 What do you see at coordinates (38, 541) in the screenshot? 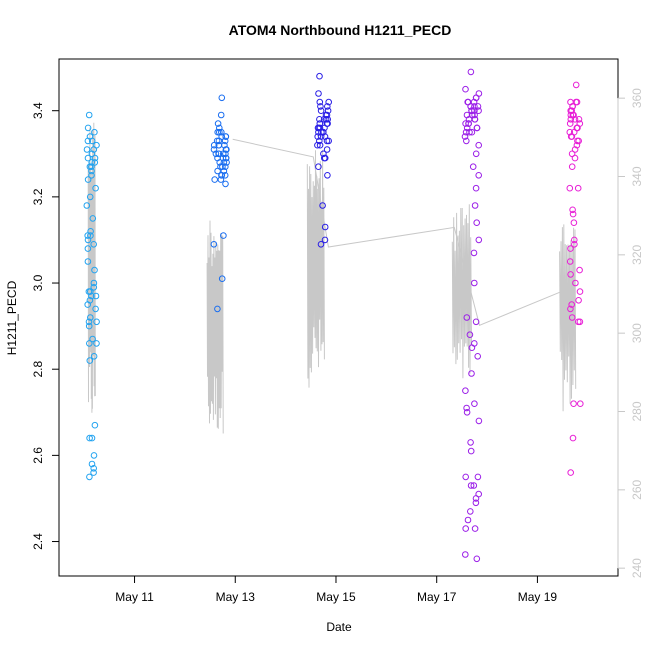
I see `y-tick-label: 2.4` at bounding box center [38, 541].